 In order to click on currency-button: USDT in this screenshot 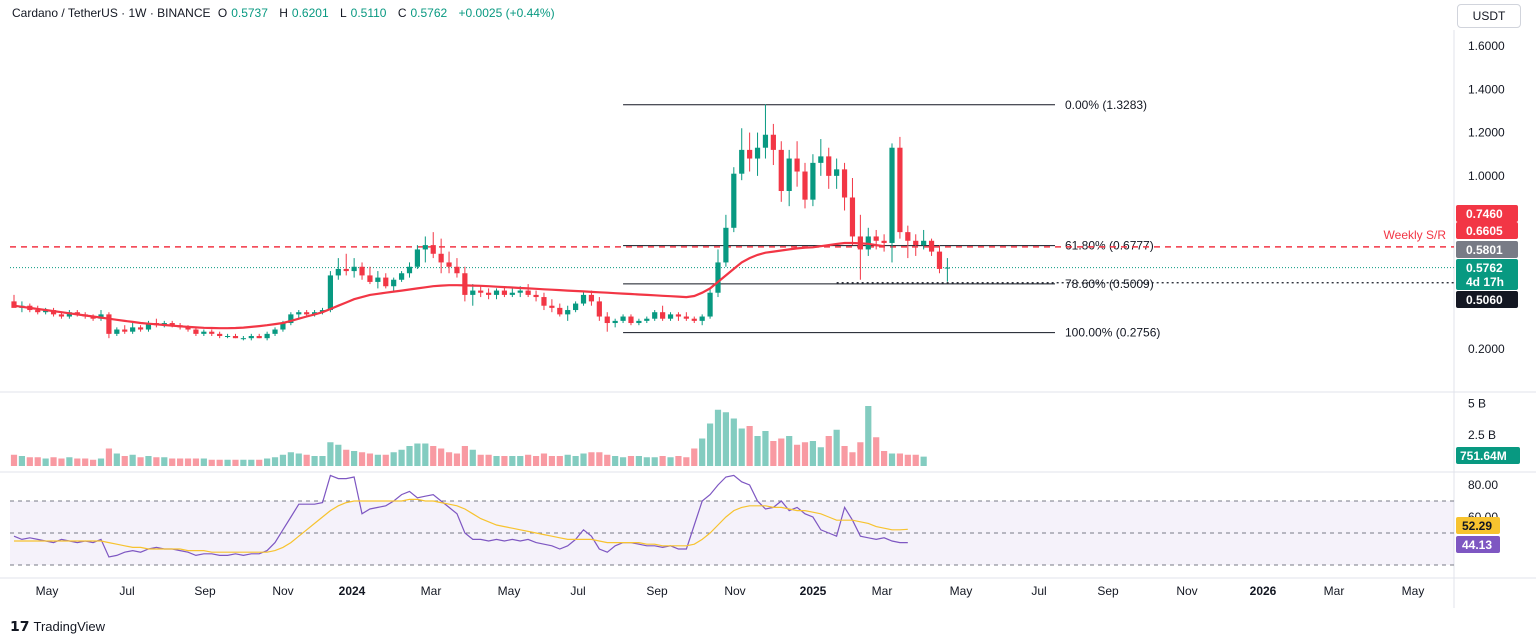, I will do `click(1489, 16)`.